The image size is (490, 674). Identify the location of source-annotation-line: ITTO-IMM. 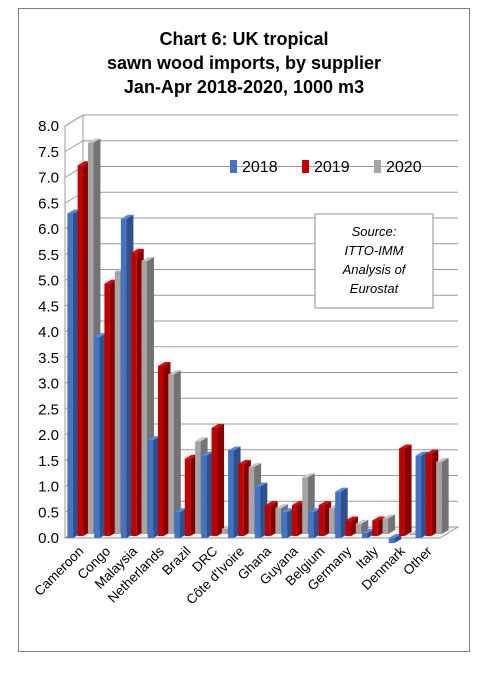
(374, 250).